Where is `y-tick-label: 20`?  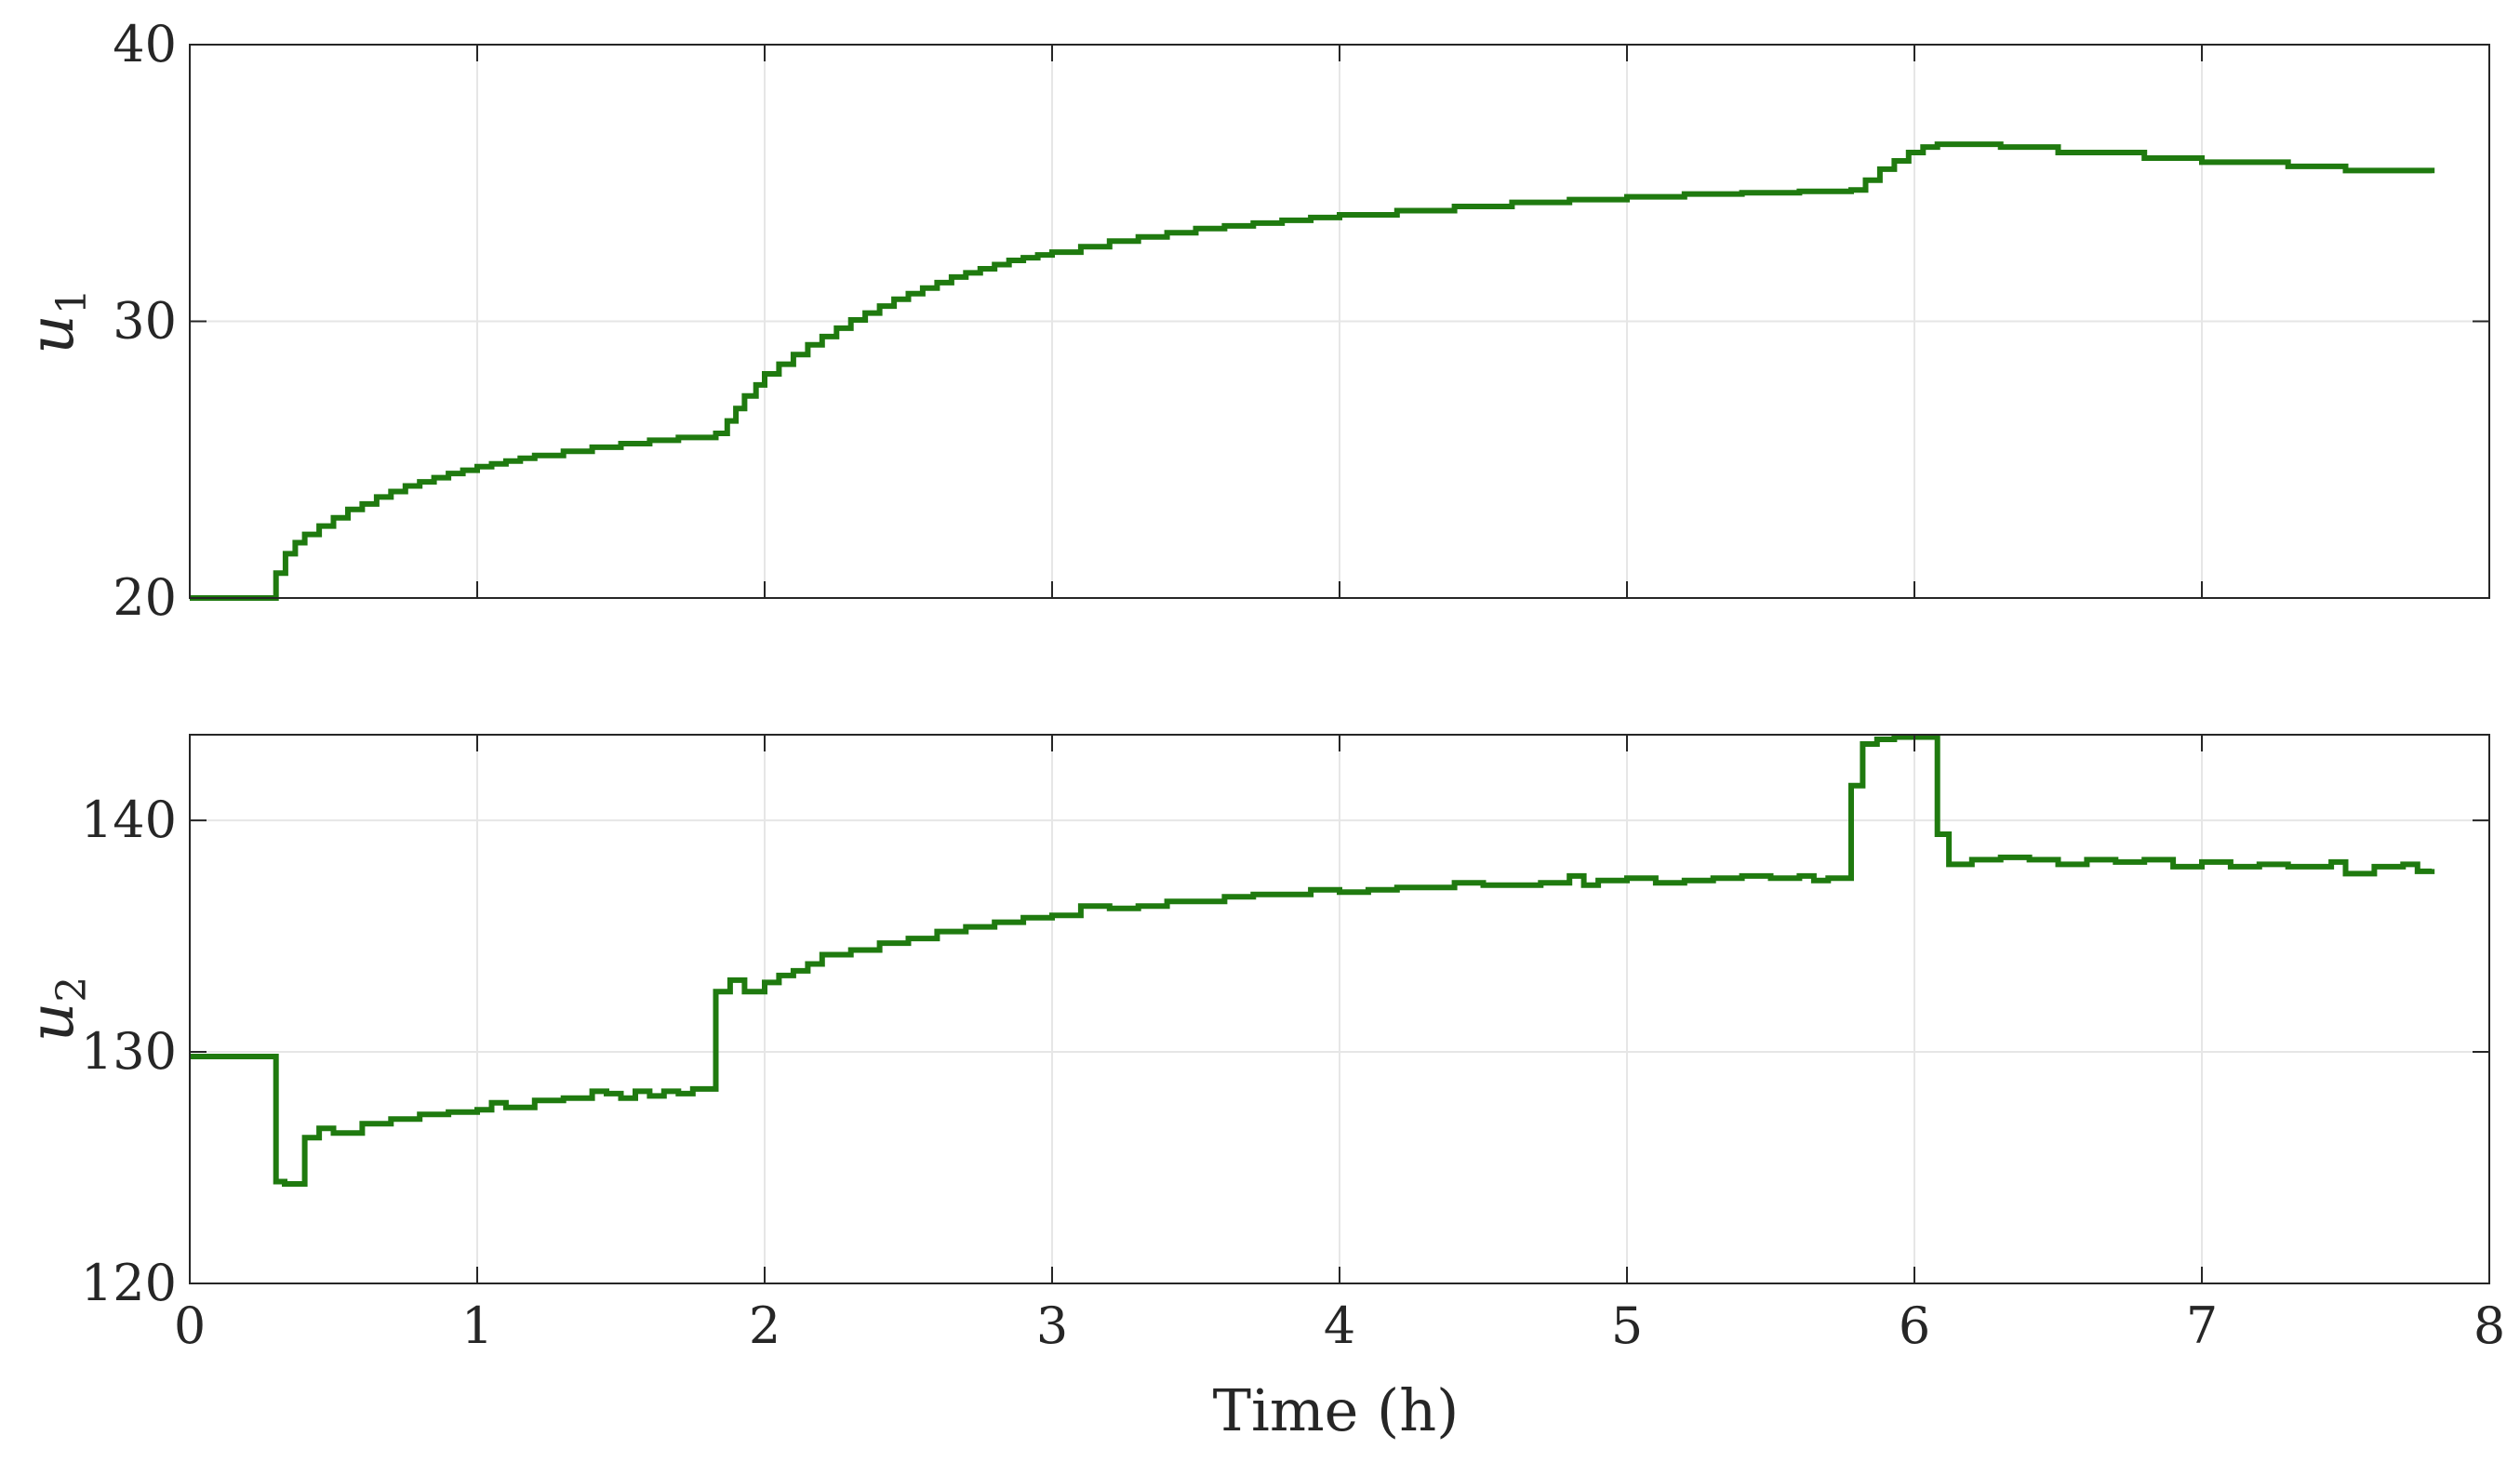
y-tick-label: 20 is located at coordinates (145, 597).